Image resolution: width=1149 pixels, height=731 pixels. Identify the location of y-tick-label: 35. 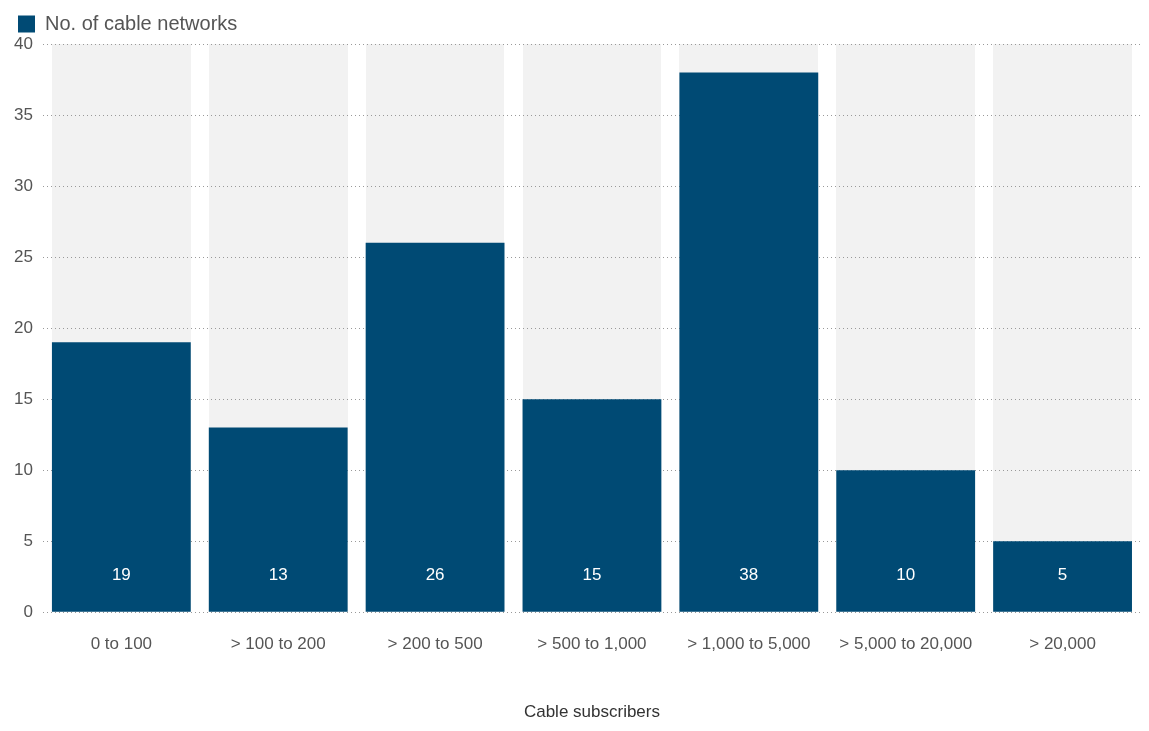
(23, 114).